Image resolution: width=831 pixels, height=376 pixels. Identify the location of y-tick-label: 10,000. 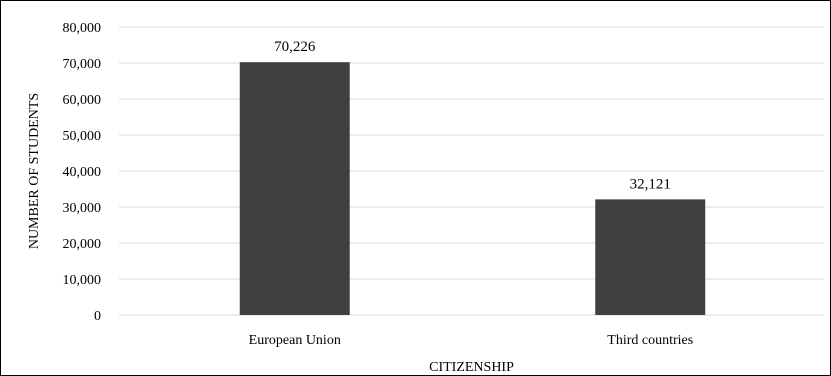
(82, 280).